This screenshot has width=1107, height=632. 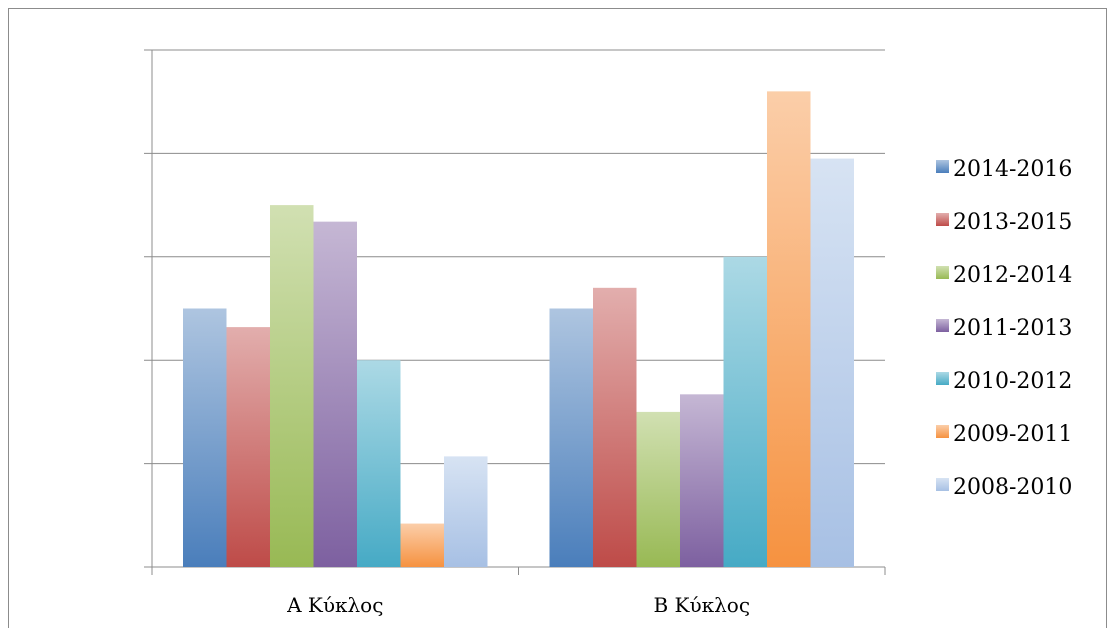 What do you see at coordinates (1012, 434) in the screenshot?
I see `legend-label: 2009-2011` at bounding box center [1012, 434].